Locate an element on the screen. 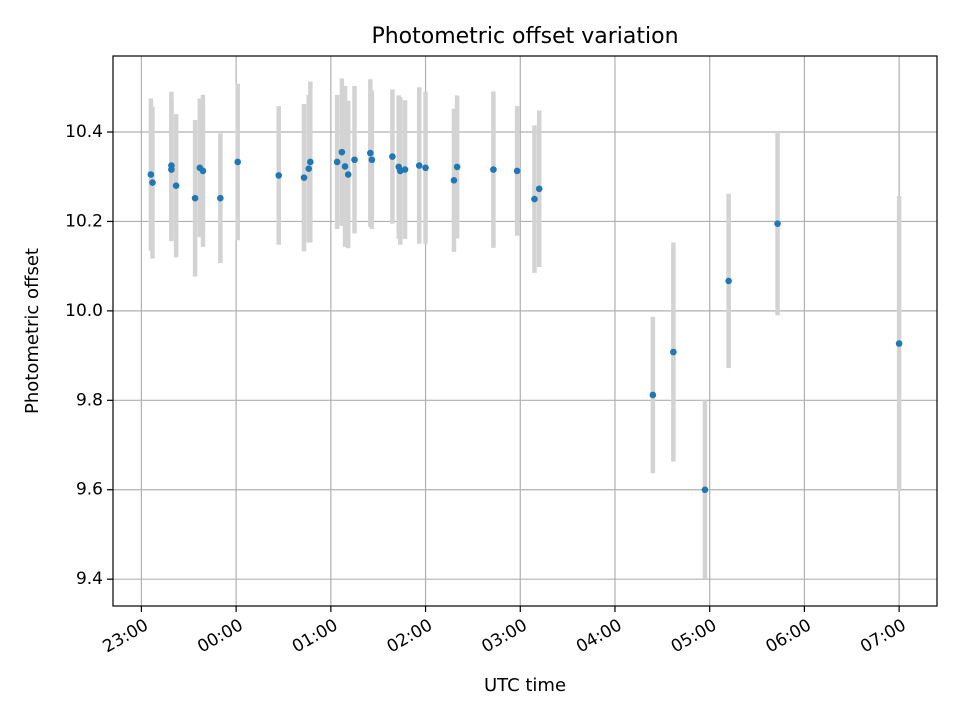 This screenshot has height=720, width=960. x-tick-label: 23:00 is located at coordinates (125, 636).